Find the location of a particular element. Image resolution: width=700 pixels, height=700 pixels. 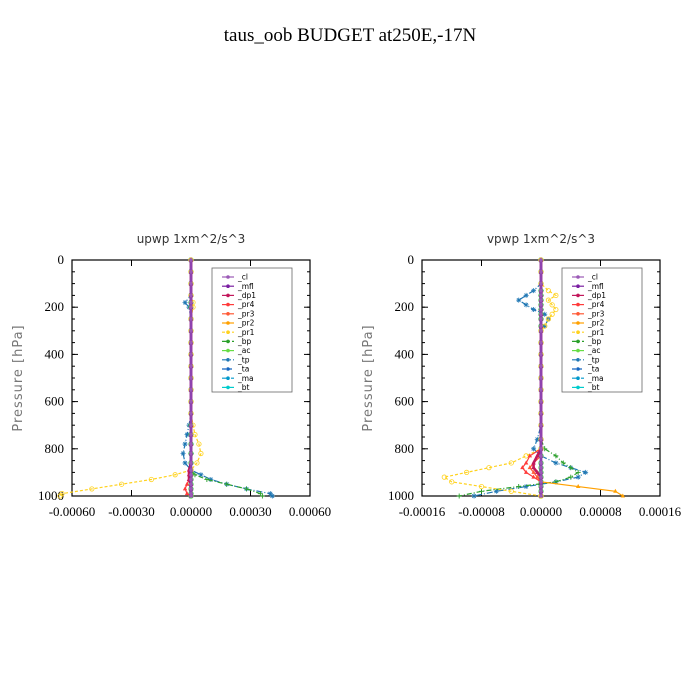

legend-marker-mfl is located at coordinates (578, 286).